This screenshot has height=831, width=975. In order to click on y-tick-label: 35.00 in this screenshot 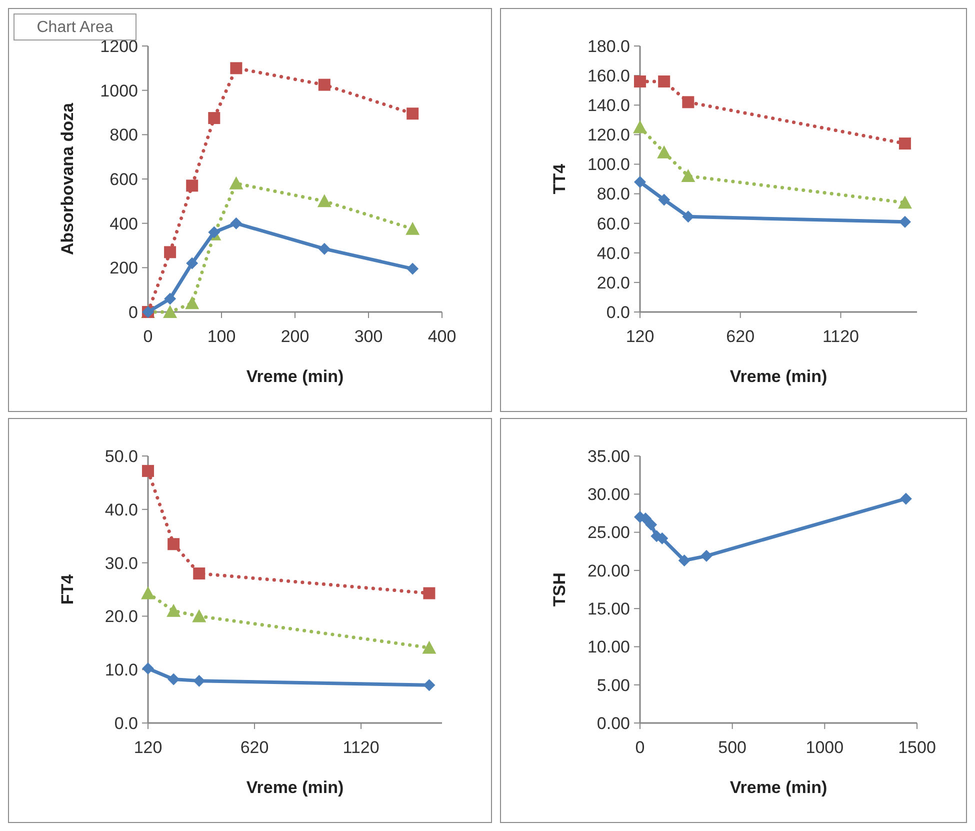, I will do `click(608, 456)`.